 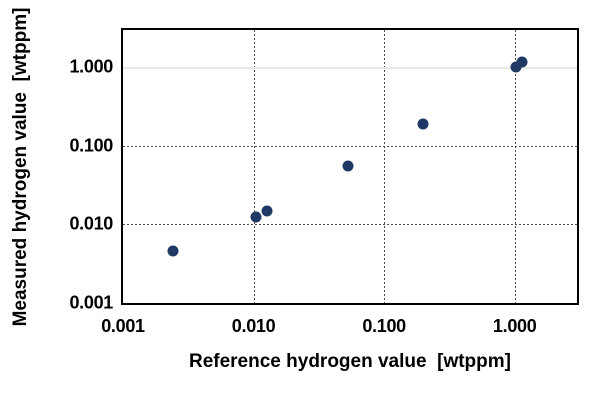 What do you see at coordinates (20, 167) in the screenshot?
I see `y-axis-title: Measured hydrogen value [wtppm]` at bounding box center [20, 167].